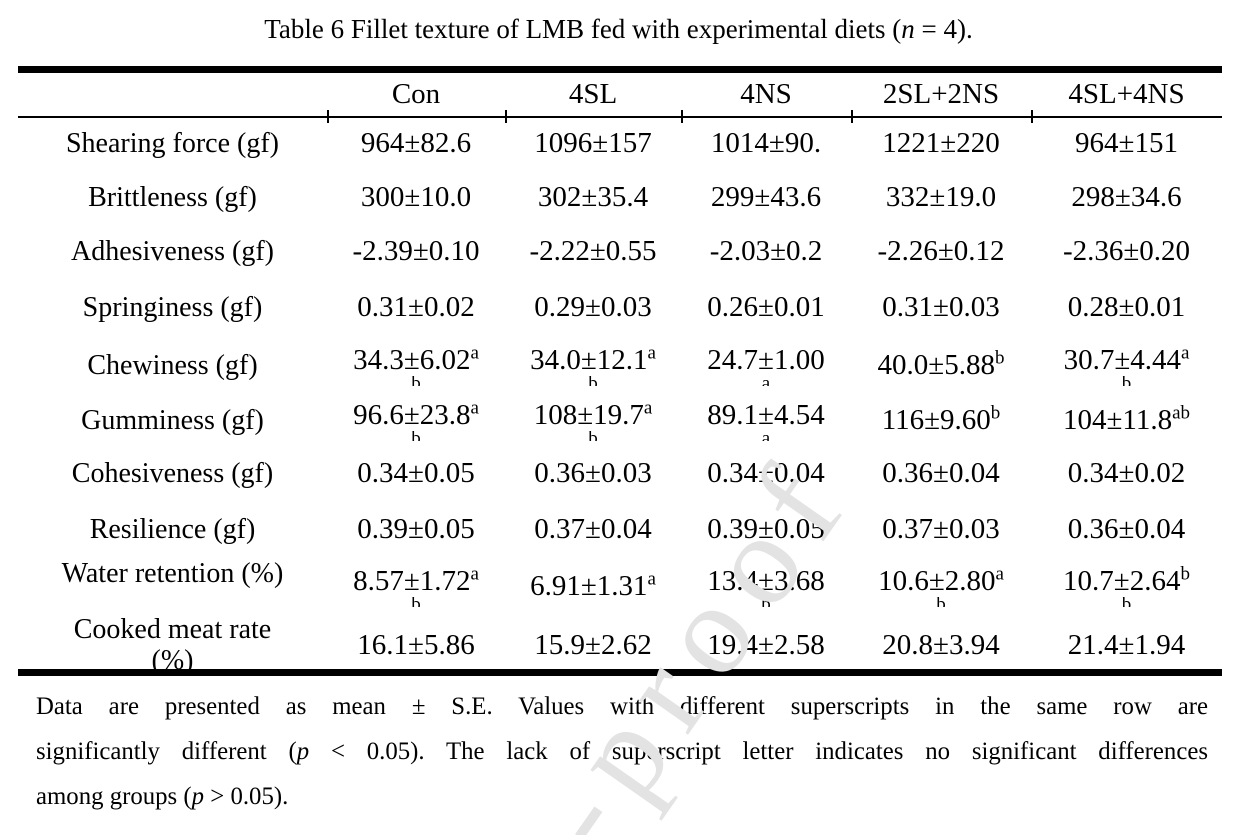 This screenshot has height=835, width=1237. Describe the element at coordinates (766, 436) in the screenshot. I see `clipped-superscript-fragment: a` at that location.